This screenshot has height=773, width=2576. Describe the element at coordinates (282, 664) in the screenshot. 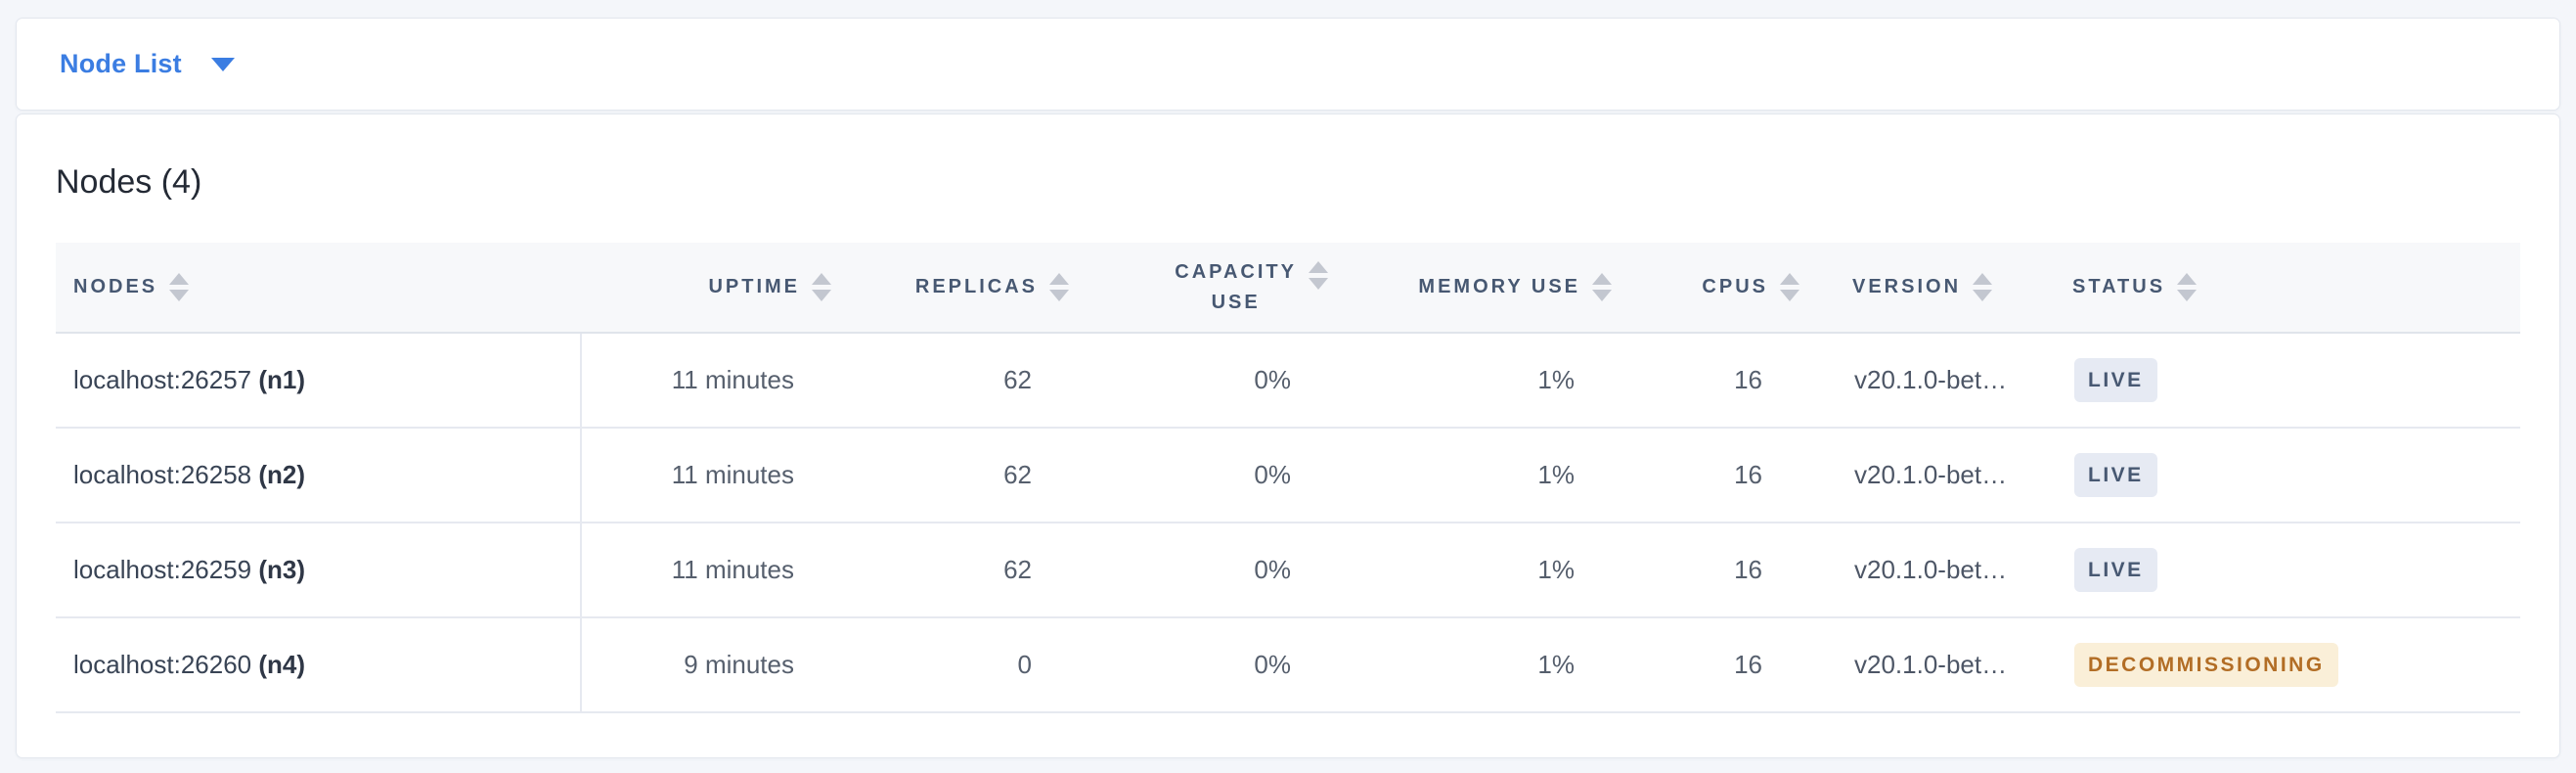

I see `node-id: (n4)` at that location.